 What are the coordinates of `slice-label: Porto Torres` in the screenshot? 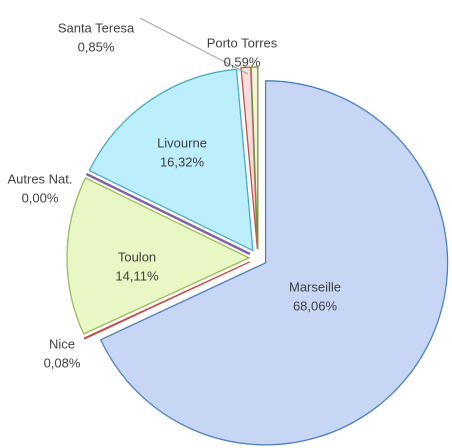 It's located at (242, 42).